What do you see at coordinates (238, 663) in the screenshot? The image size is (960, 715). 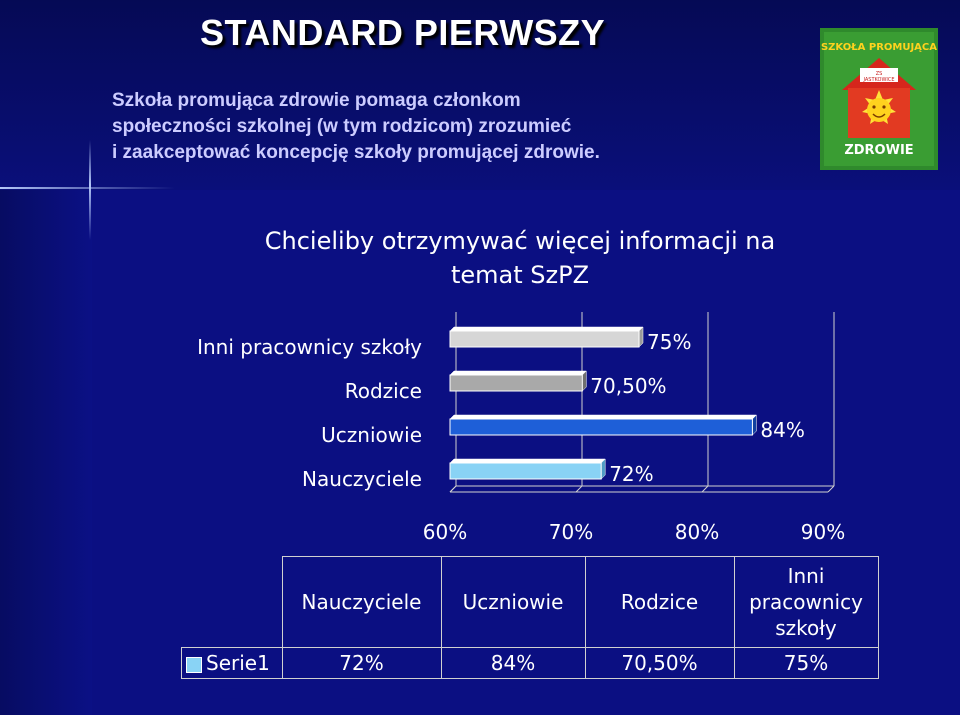 I see `legend-series-name: Serie1` at bounding box center [238, 663].